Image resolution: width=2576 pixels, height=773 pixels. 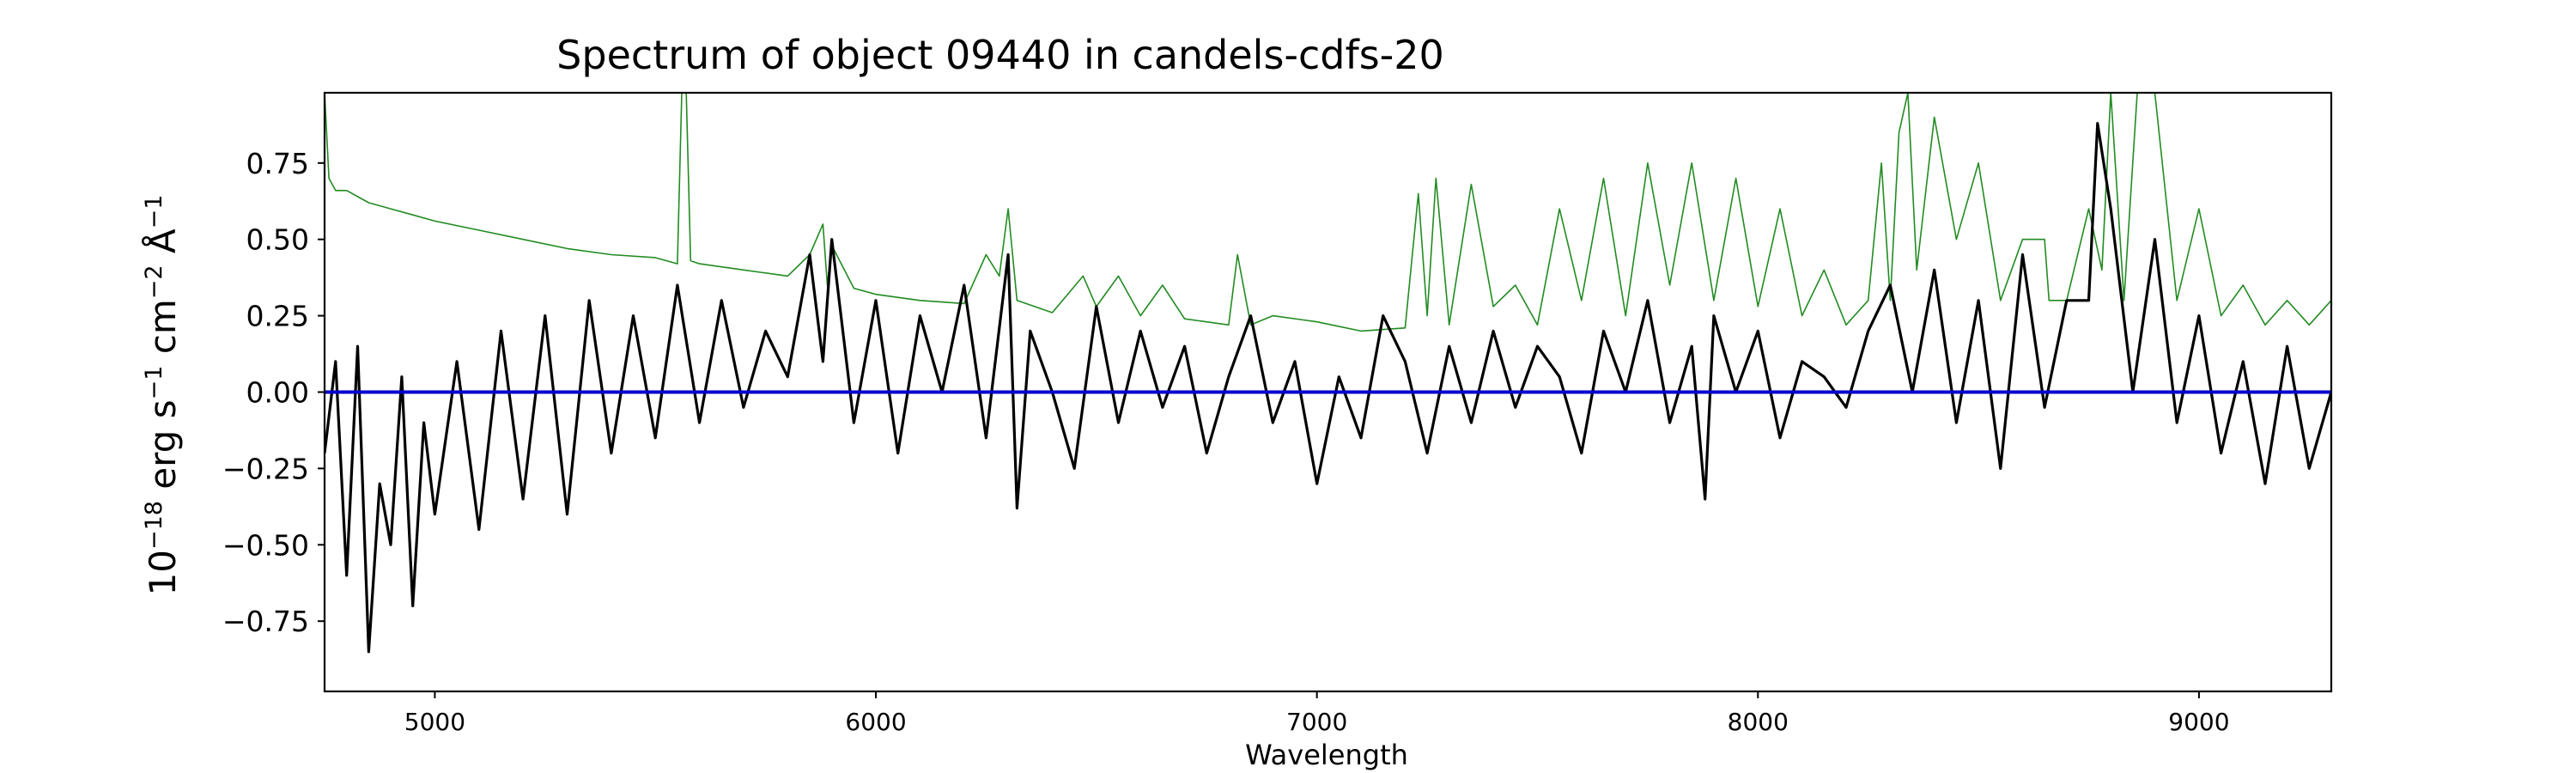 I want to click on x-tick-label: 8000, so click(x=1759, y=722).